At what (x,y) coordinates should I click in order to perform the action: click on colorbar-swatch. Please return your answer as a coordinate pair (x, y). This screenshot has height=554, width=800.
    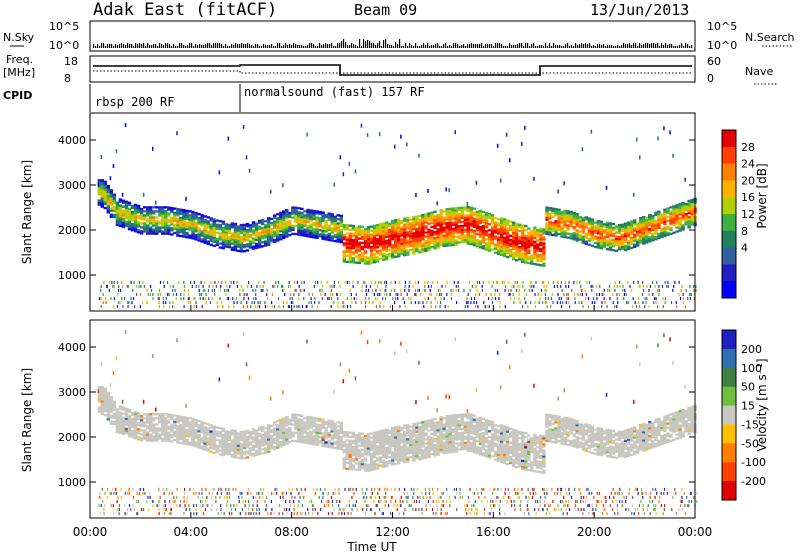
    Looking at the image, I should click on (729, 206).